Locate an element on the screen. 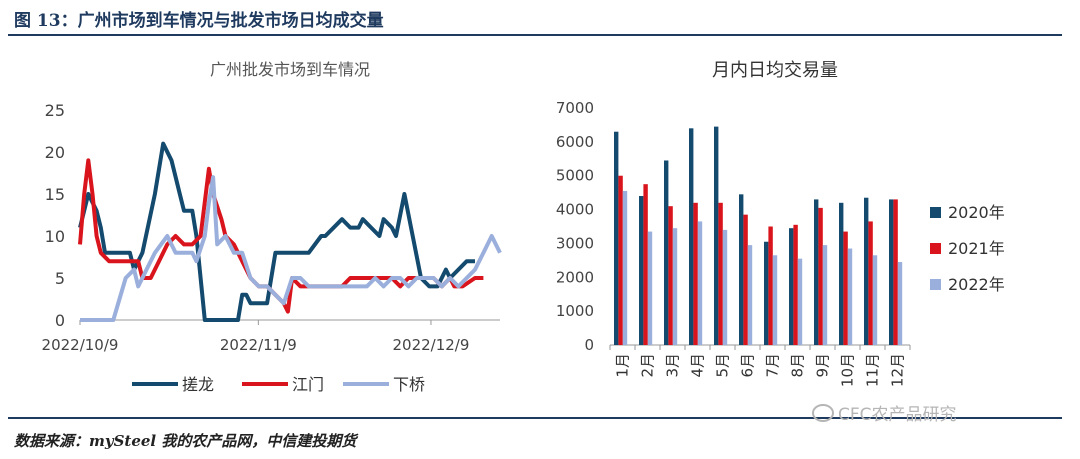 Image resolution: width=1080 pixels, height=459 pixels. line-chart-title: 广州批发市场到车情况 is located at coordinates (290, 69).